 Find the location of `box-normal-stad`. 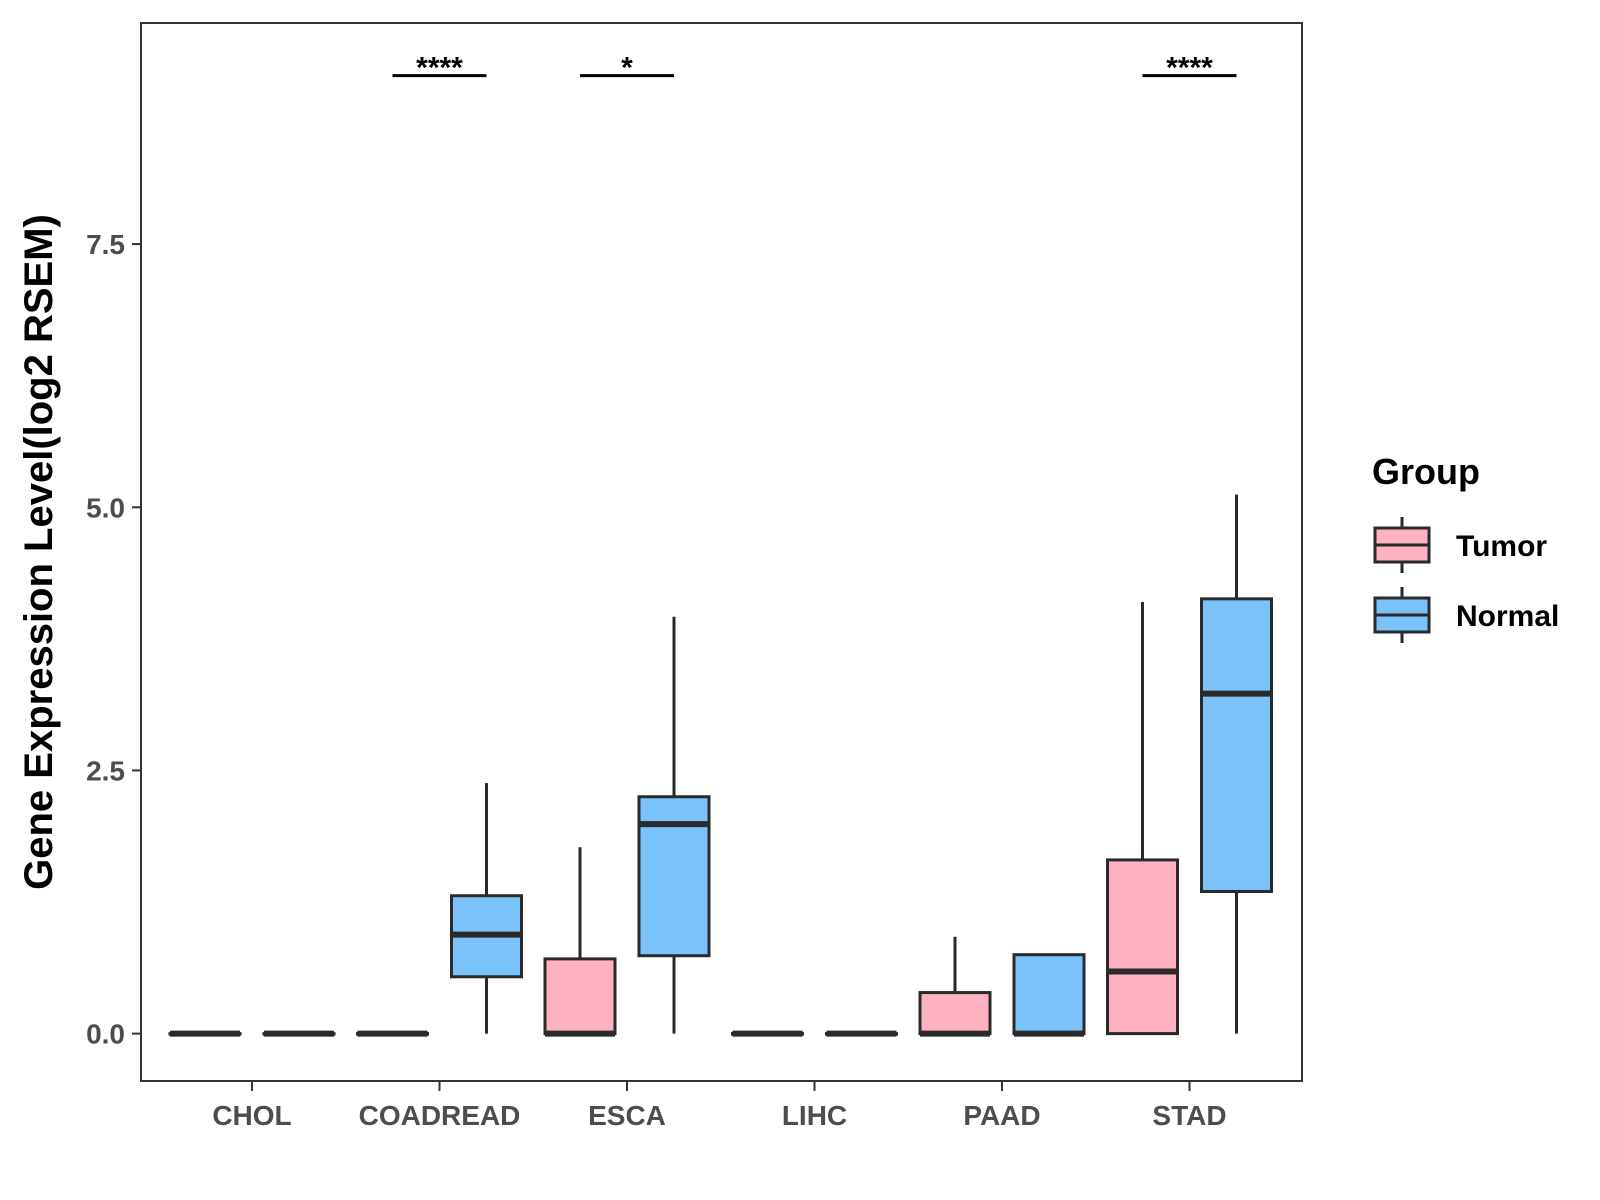

box-normal-stad is located at coordinates (1236, 764).